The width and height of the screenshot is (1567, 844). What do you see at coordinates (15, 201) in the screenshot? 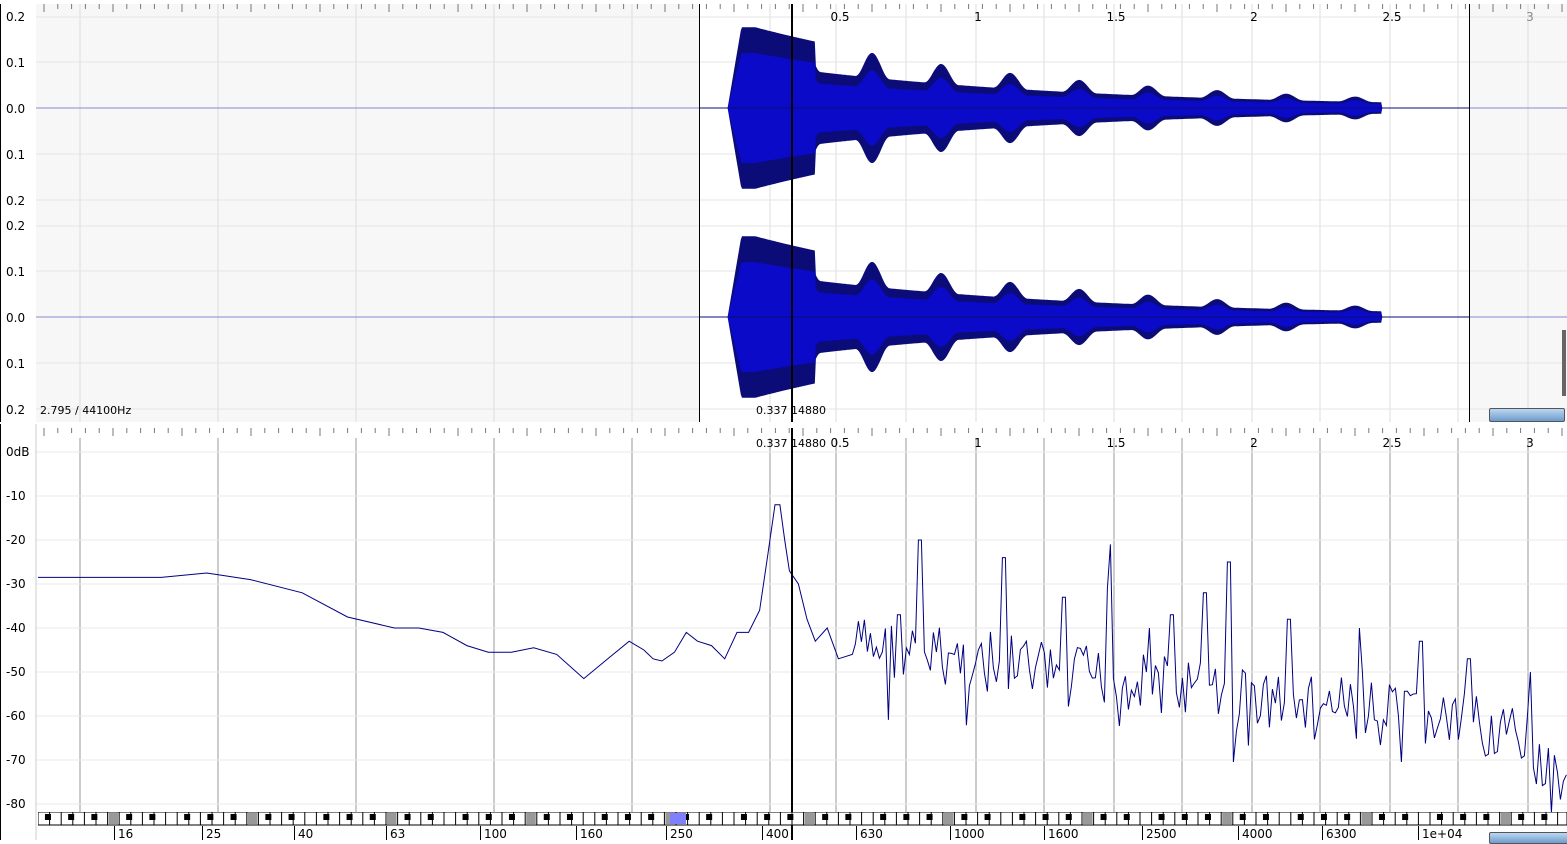
I see `amplitude-label: 0.2` at bounding box center [15, 201].